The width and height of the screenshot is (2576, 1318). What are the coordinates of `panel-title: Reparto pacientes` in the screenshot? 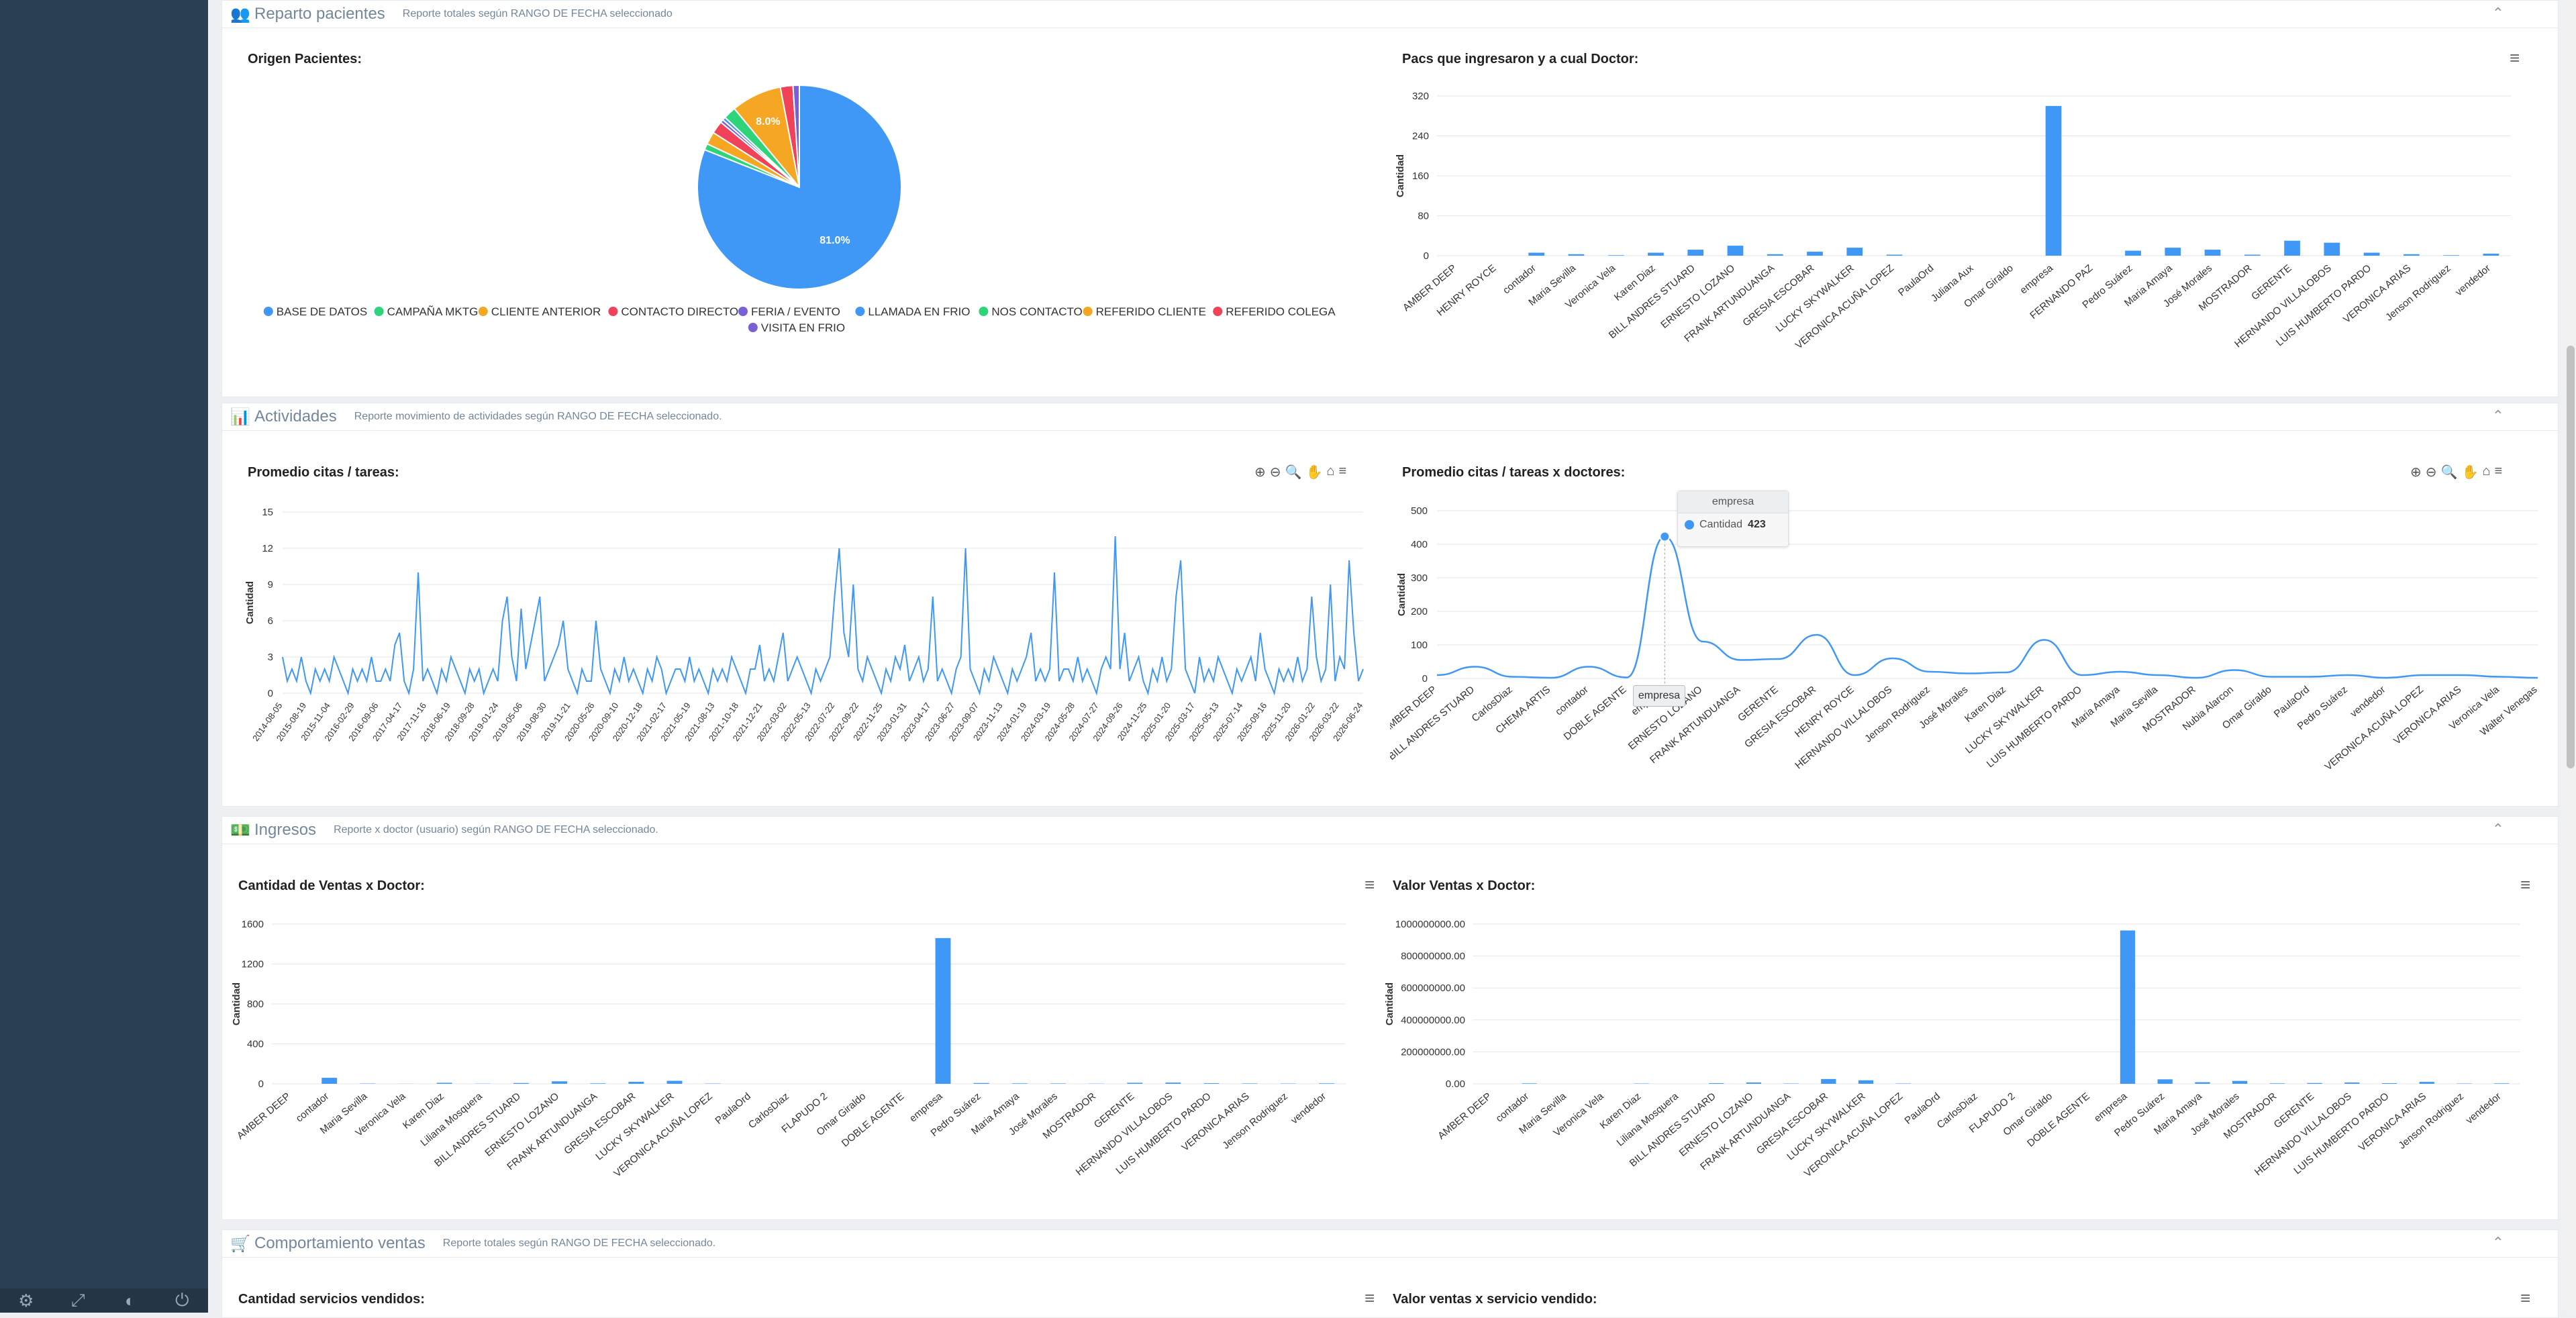 It's located at (319, 14).